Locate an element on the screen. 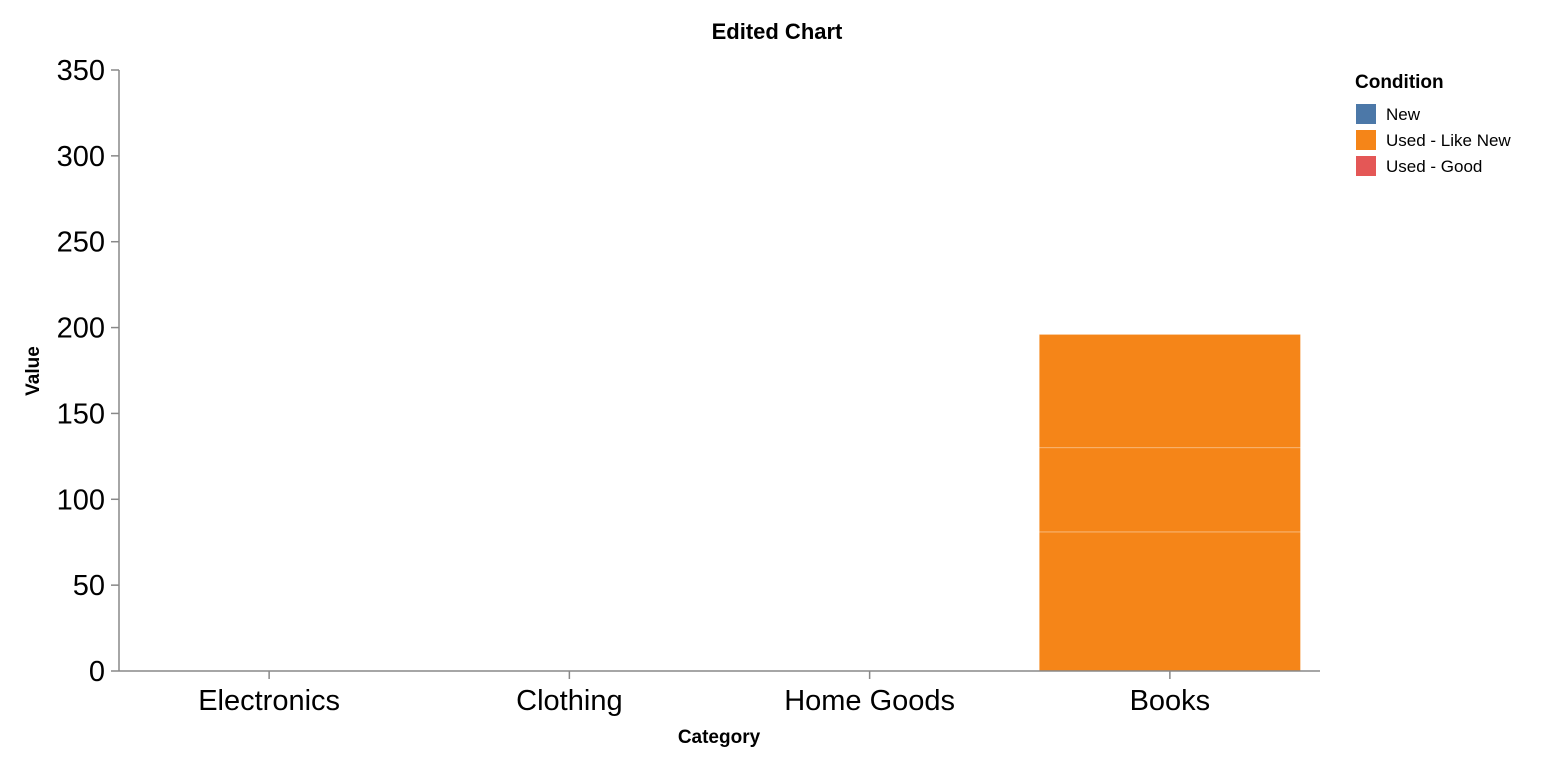 The height and width of the screenshot is (766, 1554). bars-layer is located at coordinates (1169, 503).